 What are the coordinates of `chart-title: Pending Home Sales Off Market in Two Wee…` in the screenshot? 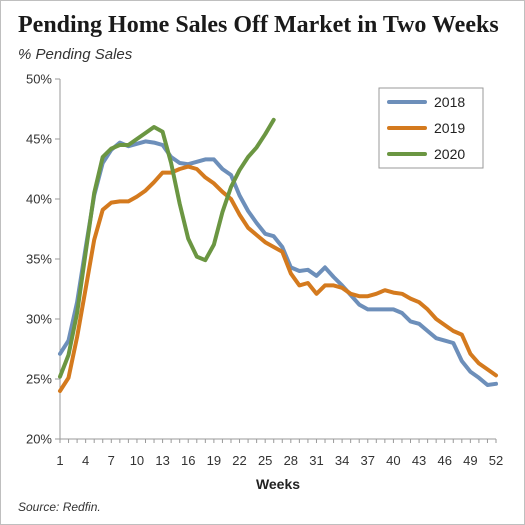 It's located at (258, 25).